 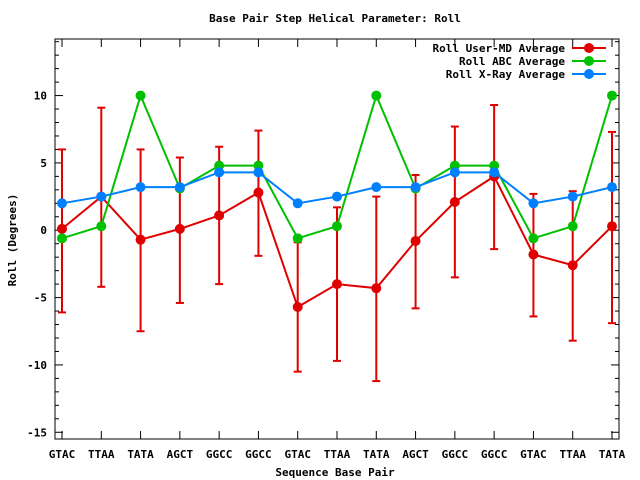 I want to click on legend-label: Roll User-MD Average, so click(x=499, y=48).